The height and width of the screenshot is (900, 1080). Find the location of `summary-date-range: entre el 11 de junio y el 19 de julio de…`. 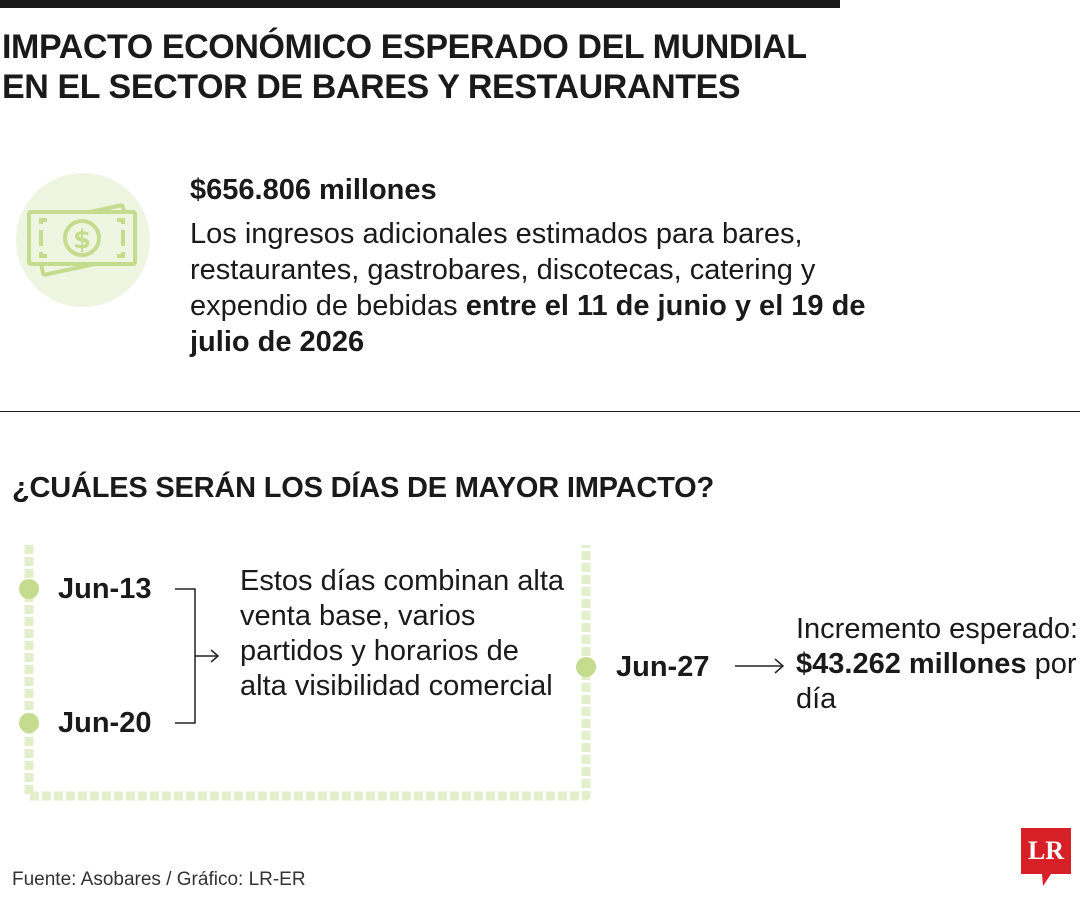

summary-date-range: entre el 11 de junio y el 19 de julio de… is located at coordinates (528, 324).